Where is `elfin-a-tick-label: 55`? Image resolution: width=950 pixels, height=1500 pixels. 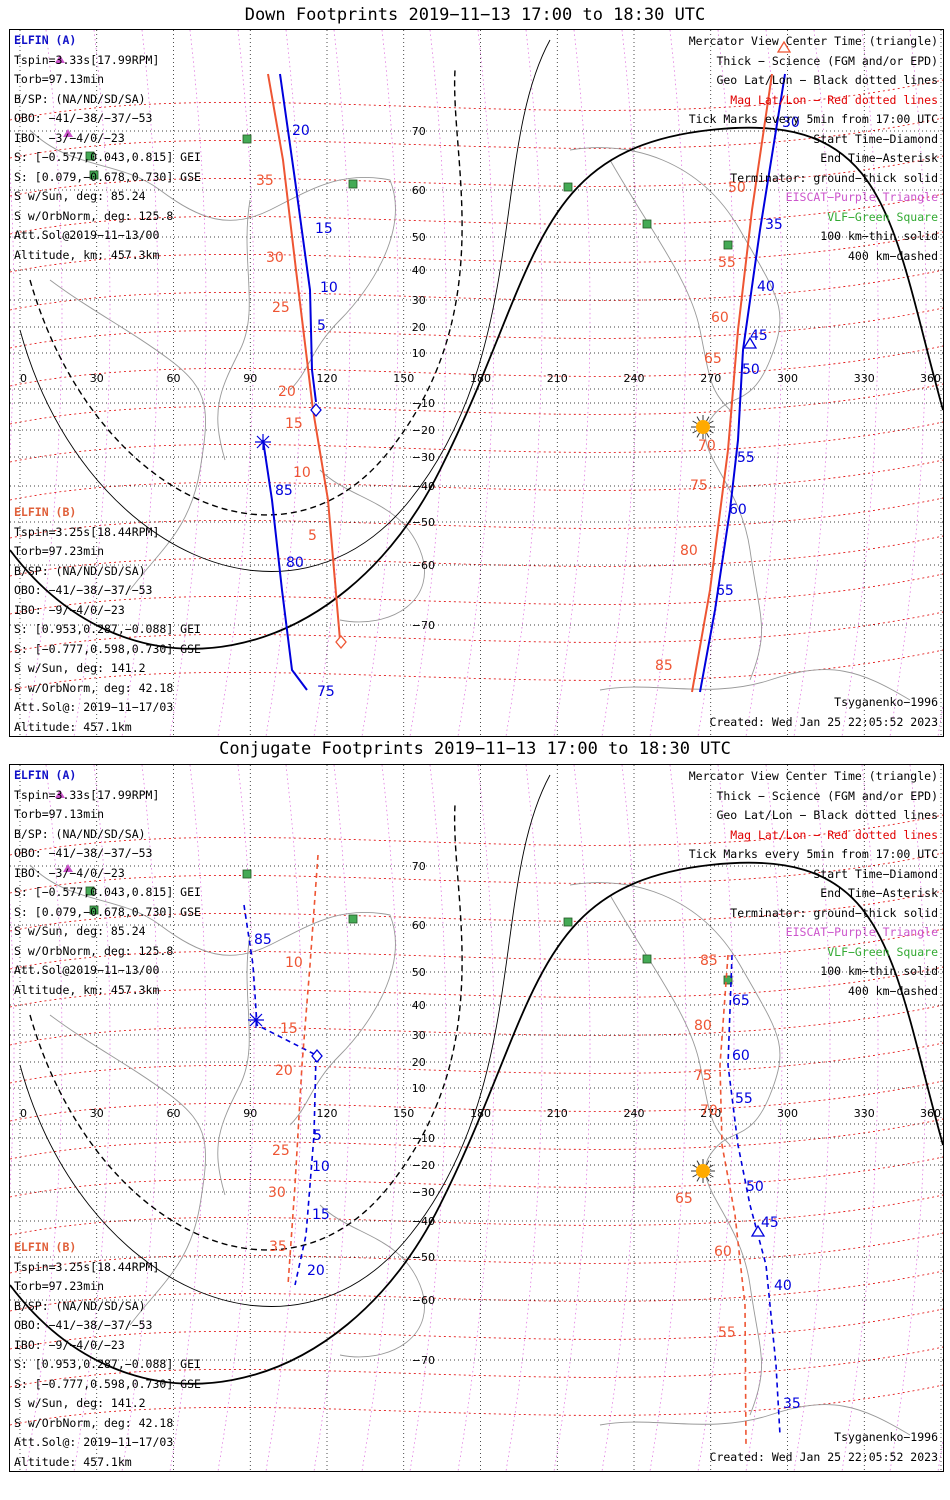
elfin-a-tick-label: 55 is located at coordinates (746, 458).